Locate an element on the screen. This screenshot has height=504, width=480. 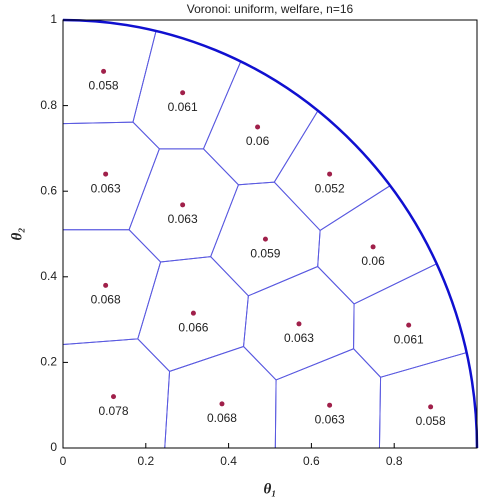
x-axis-label: θ₁ is located at coordinates (269, 489).